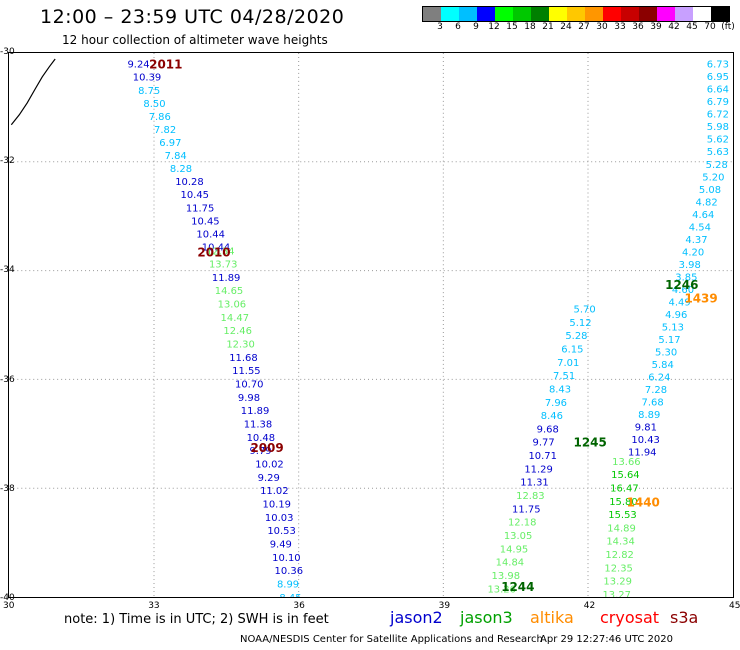  I want to click on wave-height-value: 8.75, so click(149, 91).